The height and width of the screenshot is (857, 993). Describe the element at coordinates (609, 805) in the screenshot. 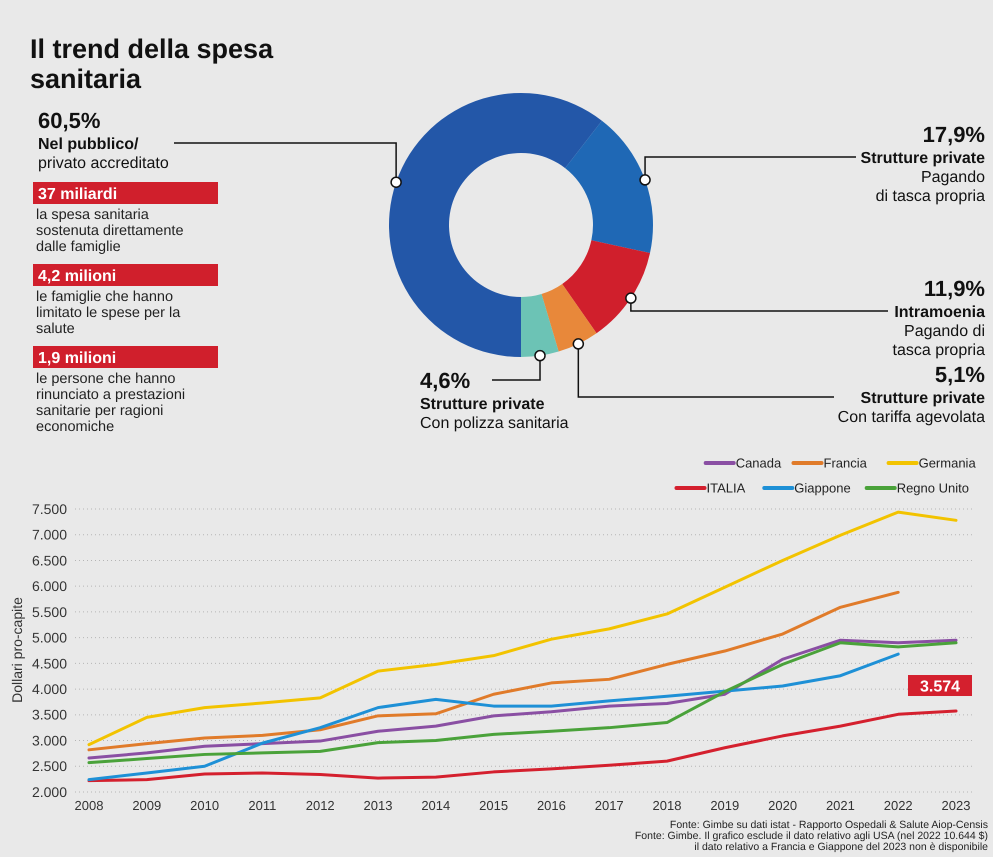

I see `x-tick-label: 2017` at that location.